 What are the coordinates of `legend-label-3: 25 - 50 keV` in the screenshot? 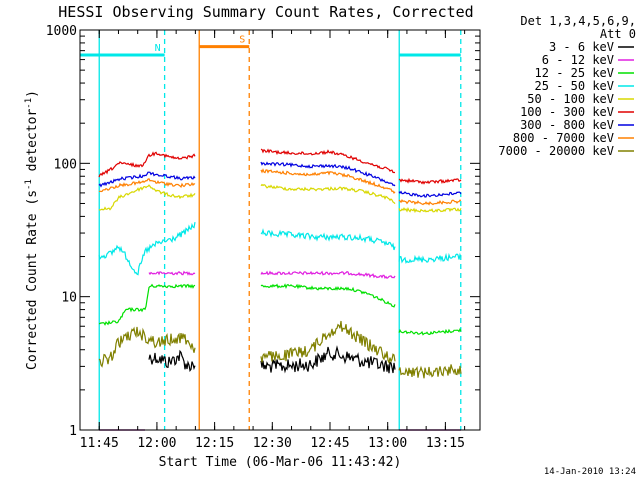 It's located at (574, 86).